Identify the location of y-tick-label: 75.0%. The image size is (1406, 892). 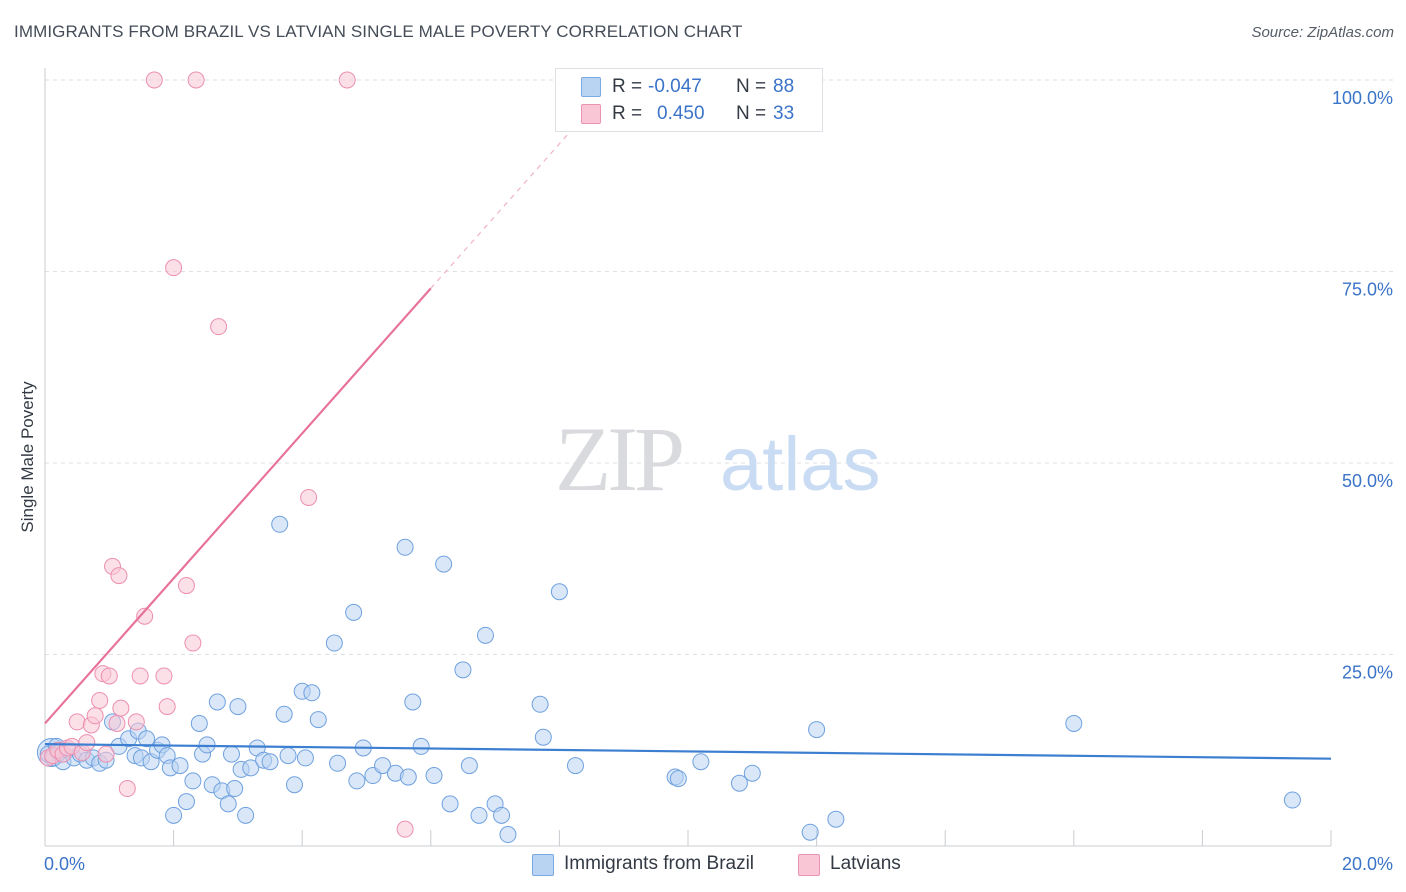
(1367, 290).